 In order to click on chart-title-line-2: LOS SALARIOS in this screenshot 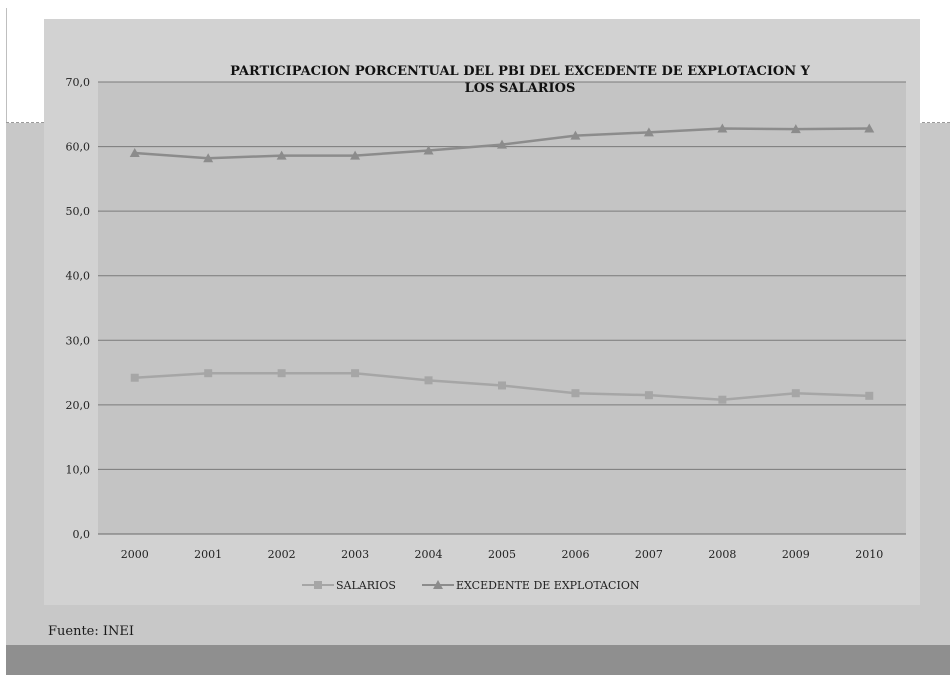, I will do `click(520, 88)`.